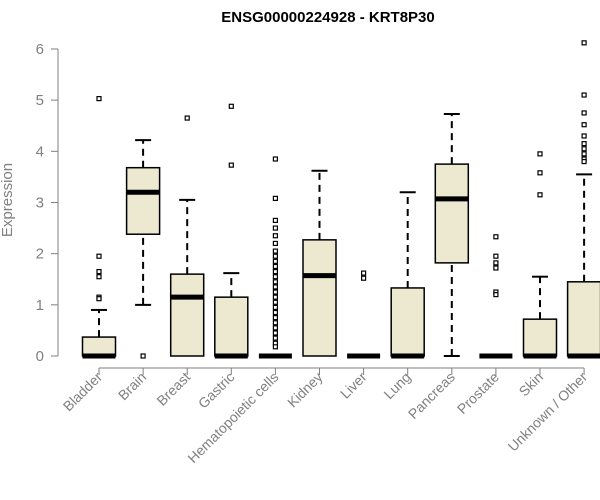 The width and height of the screenshot is (600, 500). What do you see at coordinates (40, 305) in the screenshot?
I see `y-tick-label: 1` at bounding box center [40, 305].